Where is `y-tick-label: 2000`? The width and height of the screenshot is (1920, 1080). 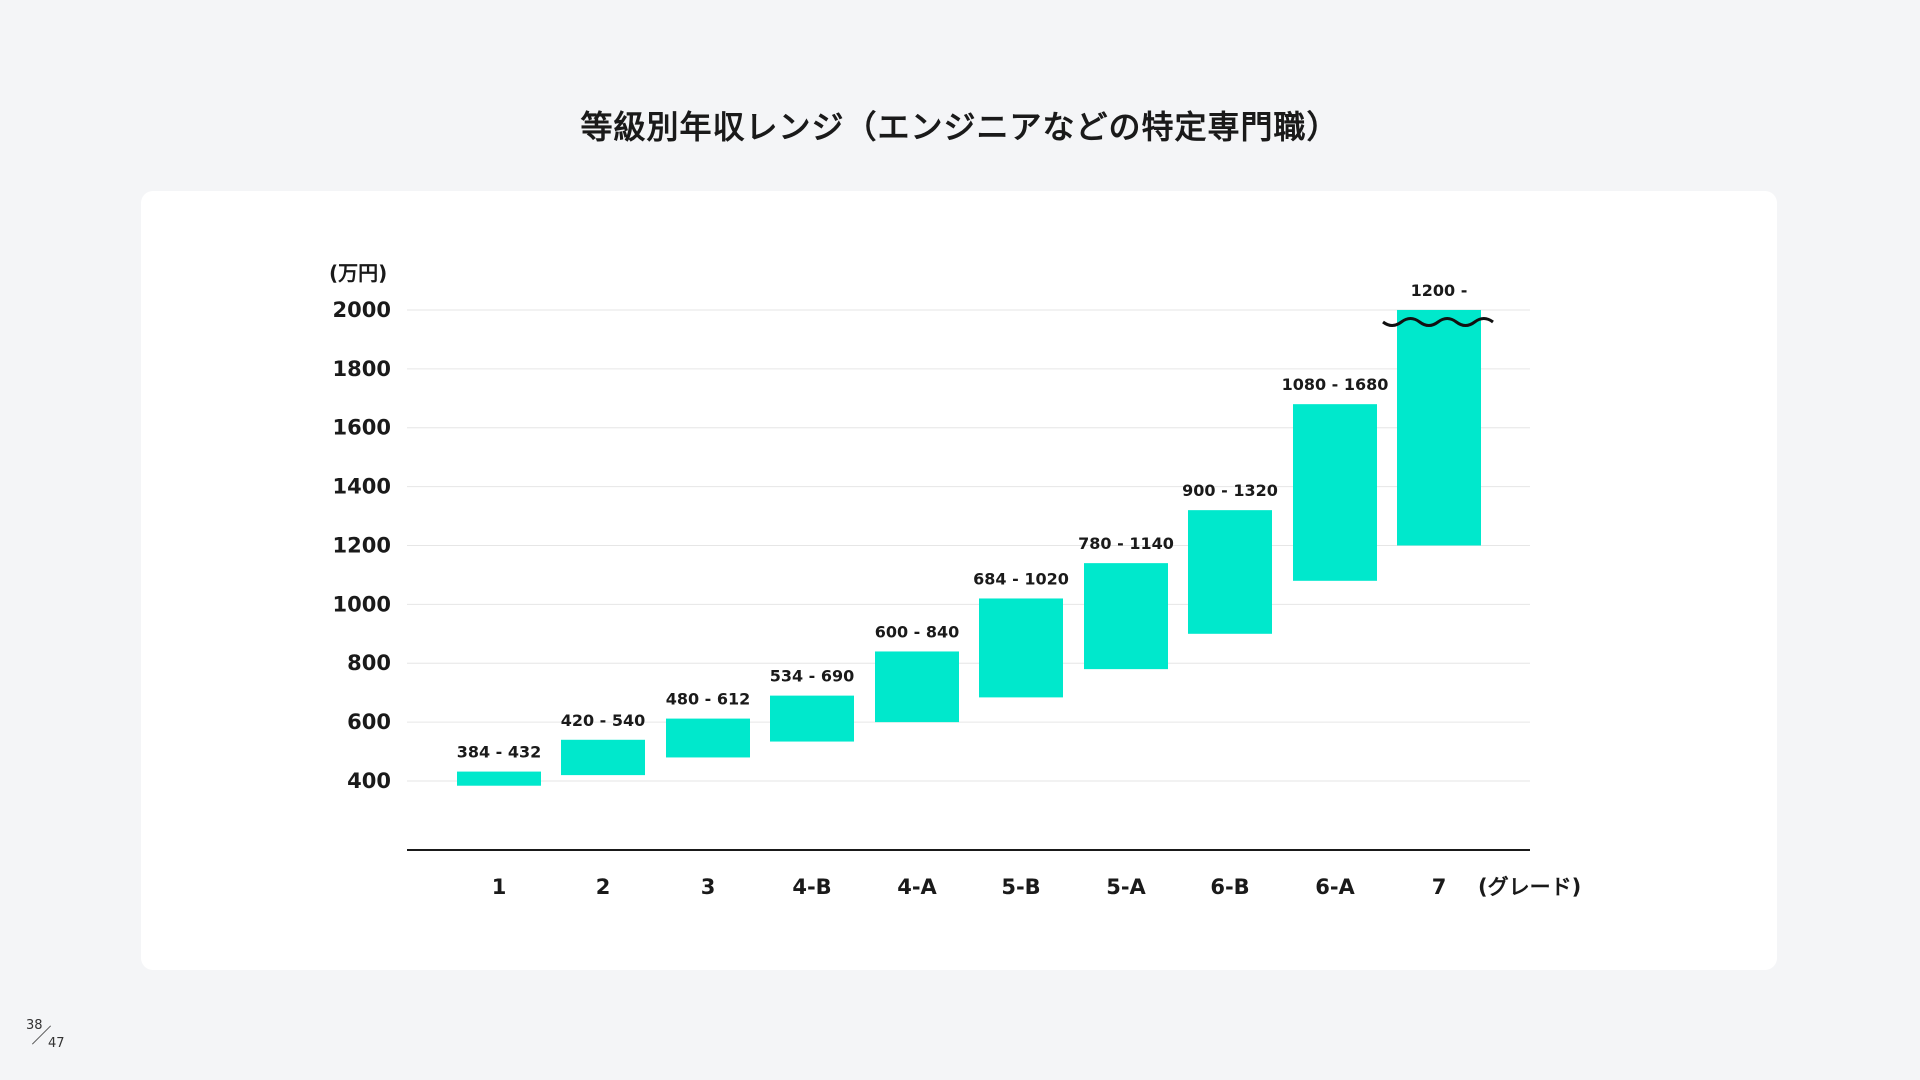
y-tick-label: 2000 is located at coordinates (362, 310).